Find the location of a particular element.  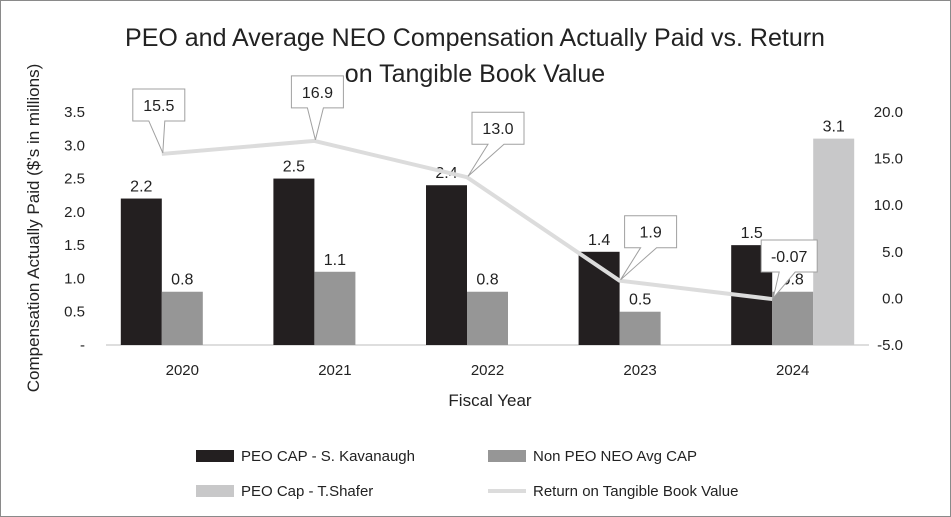

line-data-label: 1.9 is located at coordinates (650, 233).